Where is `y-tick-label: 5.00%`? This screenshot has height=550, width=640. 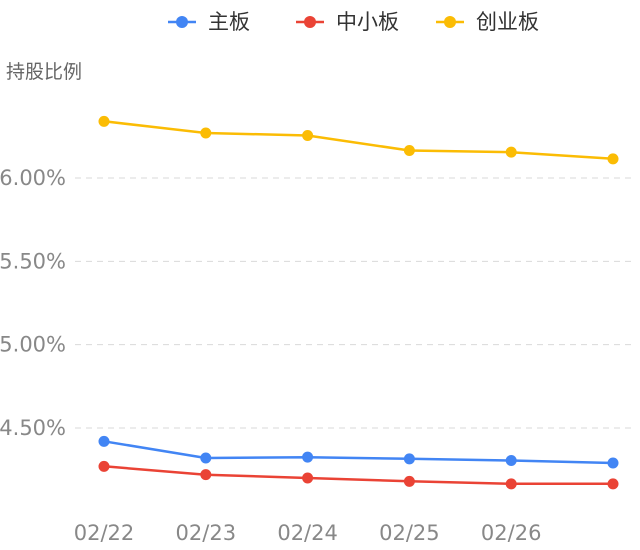 y-tick-label: 5.00% is located at coordinates (33, 345).